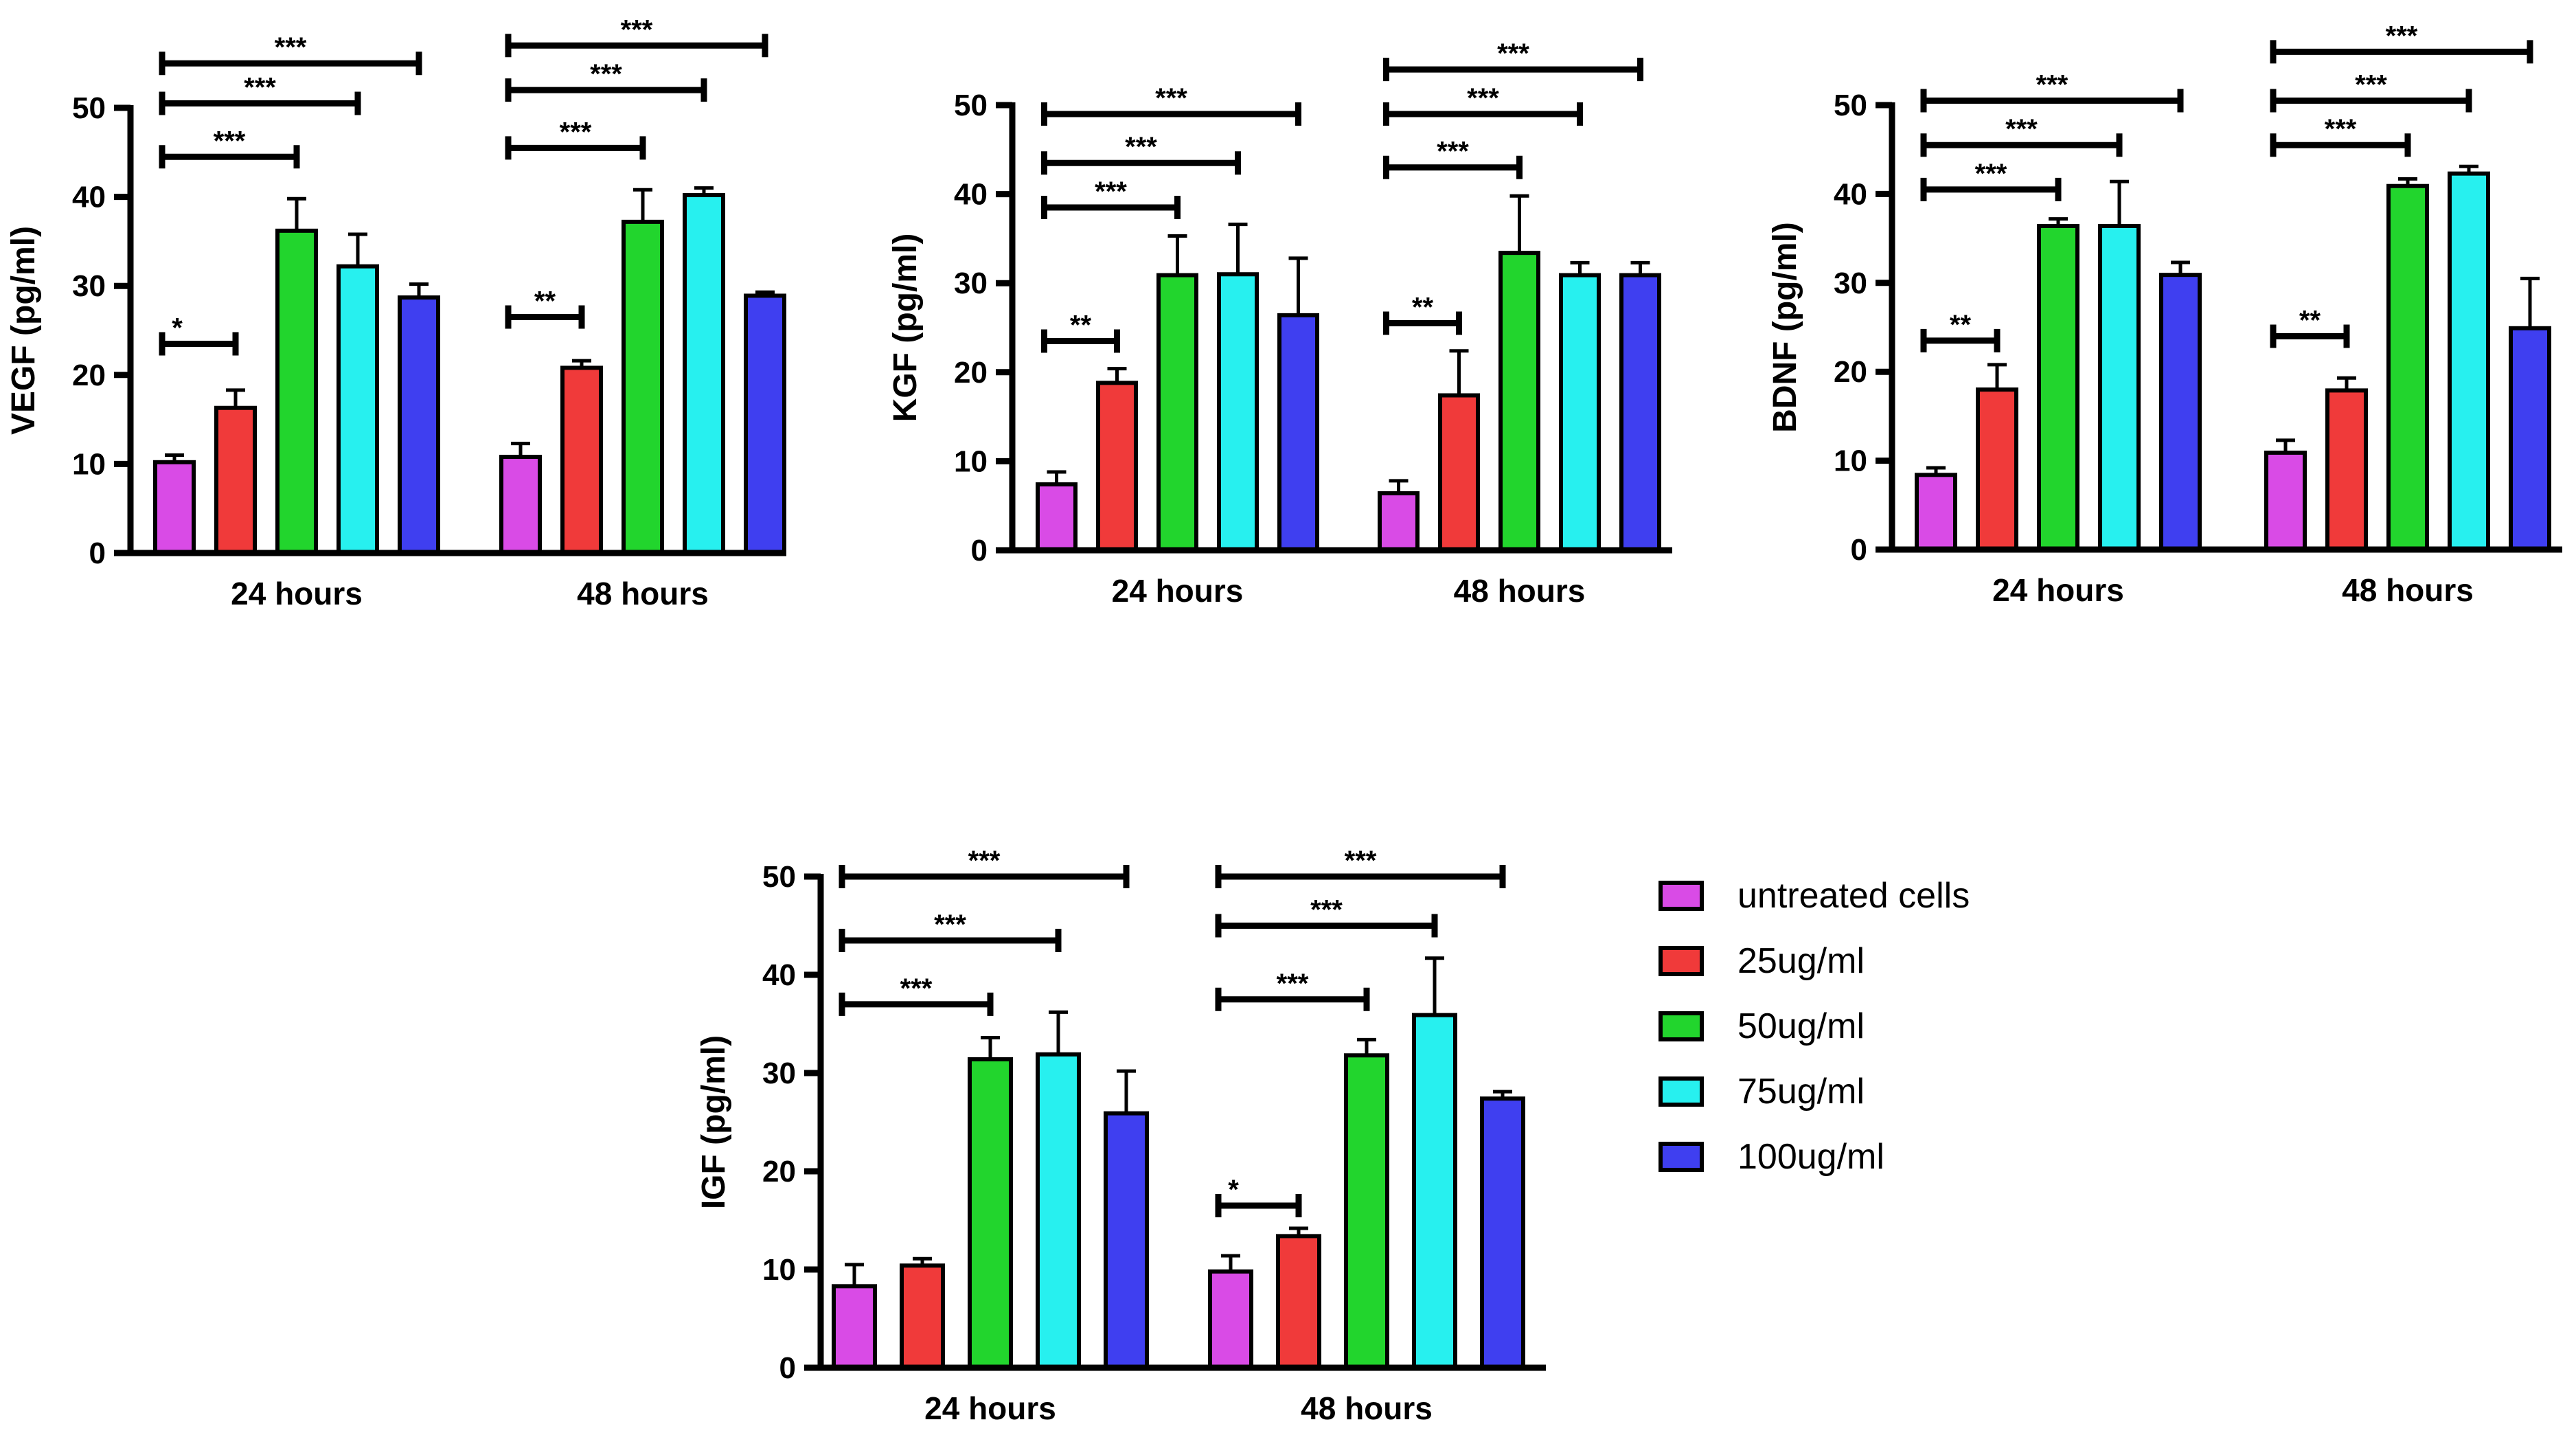 The width and height of the screenshot is (2576, 1444). Describe the element at coordinates (23, 330) in the screenshot. I see `y-axis-label: VEGF (pg/ml)` at that location.